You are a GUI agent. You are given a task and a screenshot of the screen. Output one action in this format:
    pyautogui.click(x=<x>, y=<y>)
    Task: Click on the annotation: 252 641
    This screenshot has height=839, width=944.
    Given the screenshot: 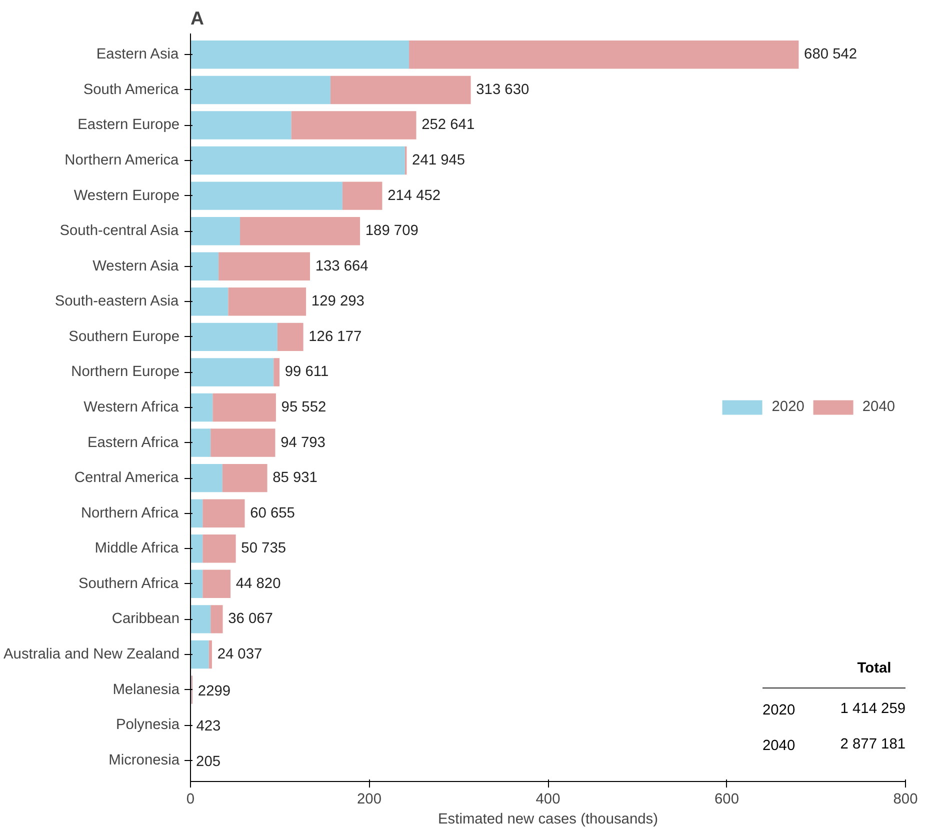 What is the action you would take?
    pyautogui.click(x=448, y=125)
    